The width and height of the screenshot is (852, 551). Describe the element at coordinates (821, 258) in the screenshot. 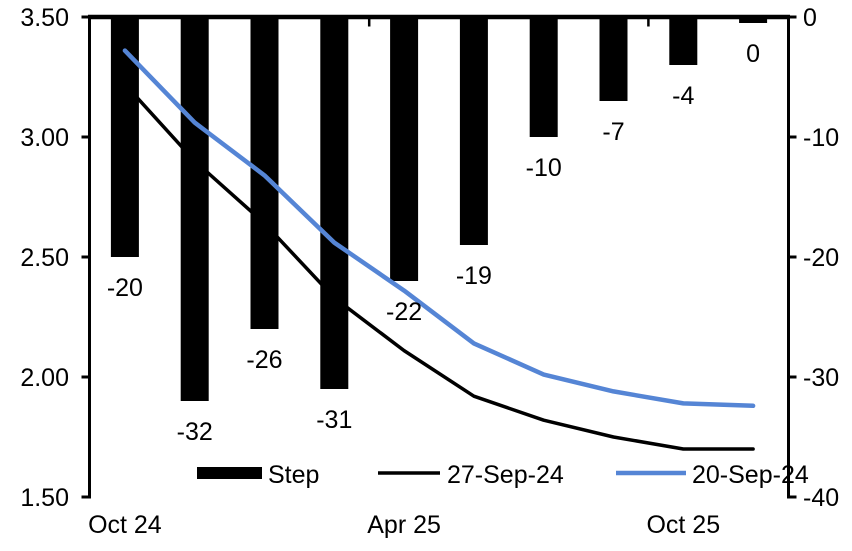

I see `right-axis-tick-label: -20` at that location.